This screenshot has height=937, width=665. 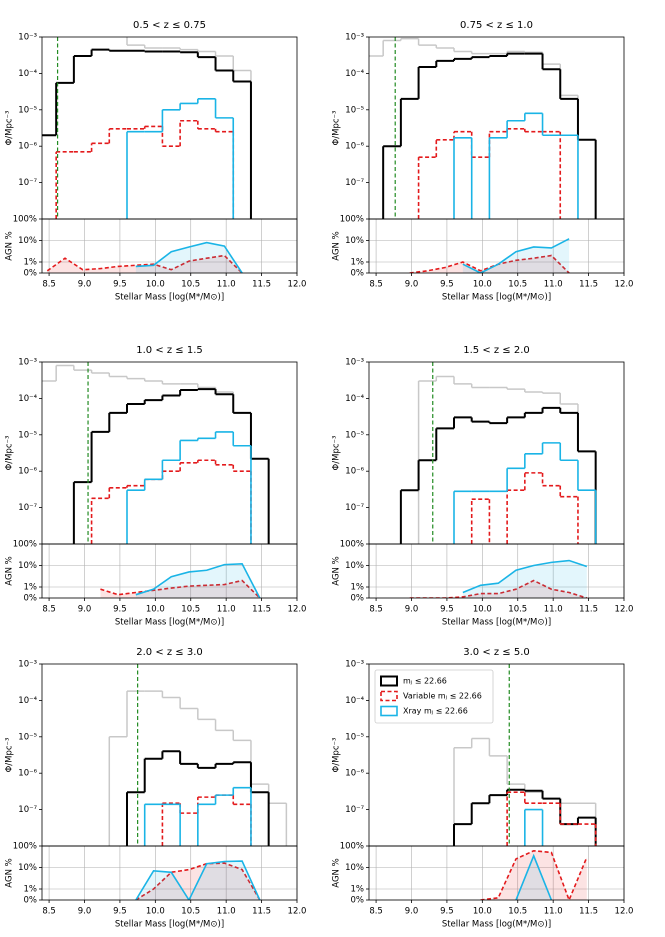 I want to click on legend-box, so click(x=434, y=696).